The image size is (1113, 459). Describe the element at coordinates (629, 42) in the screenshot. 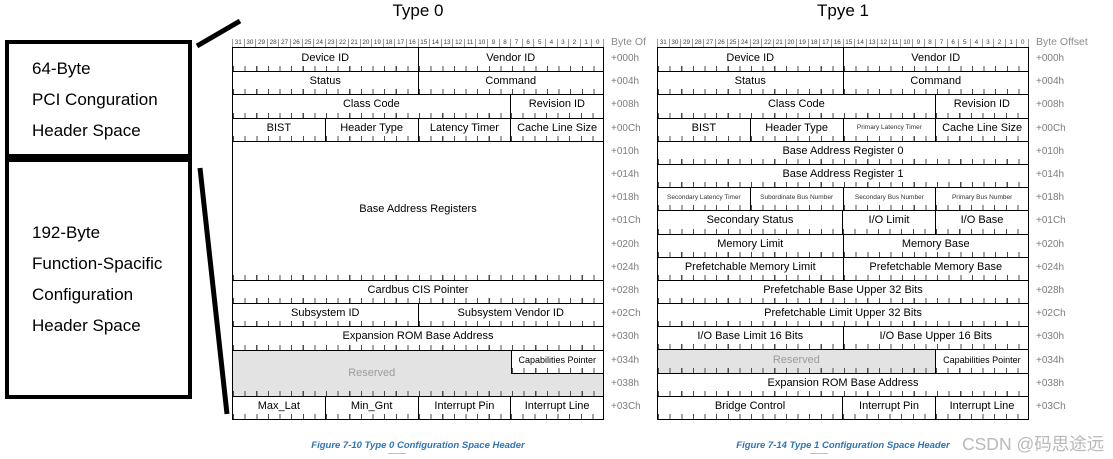

I see `byte-offset-header: Byte Of` at that location.